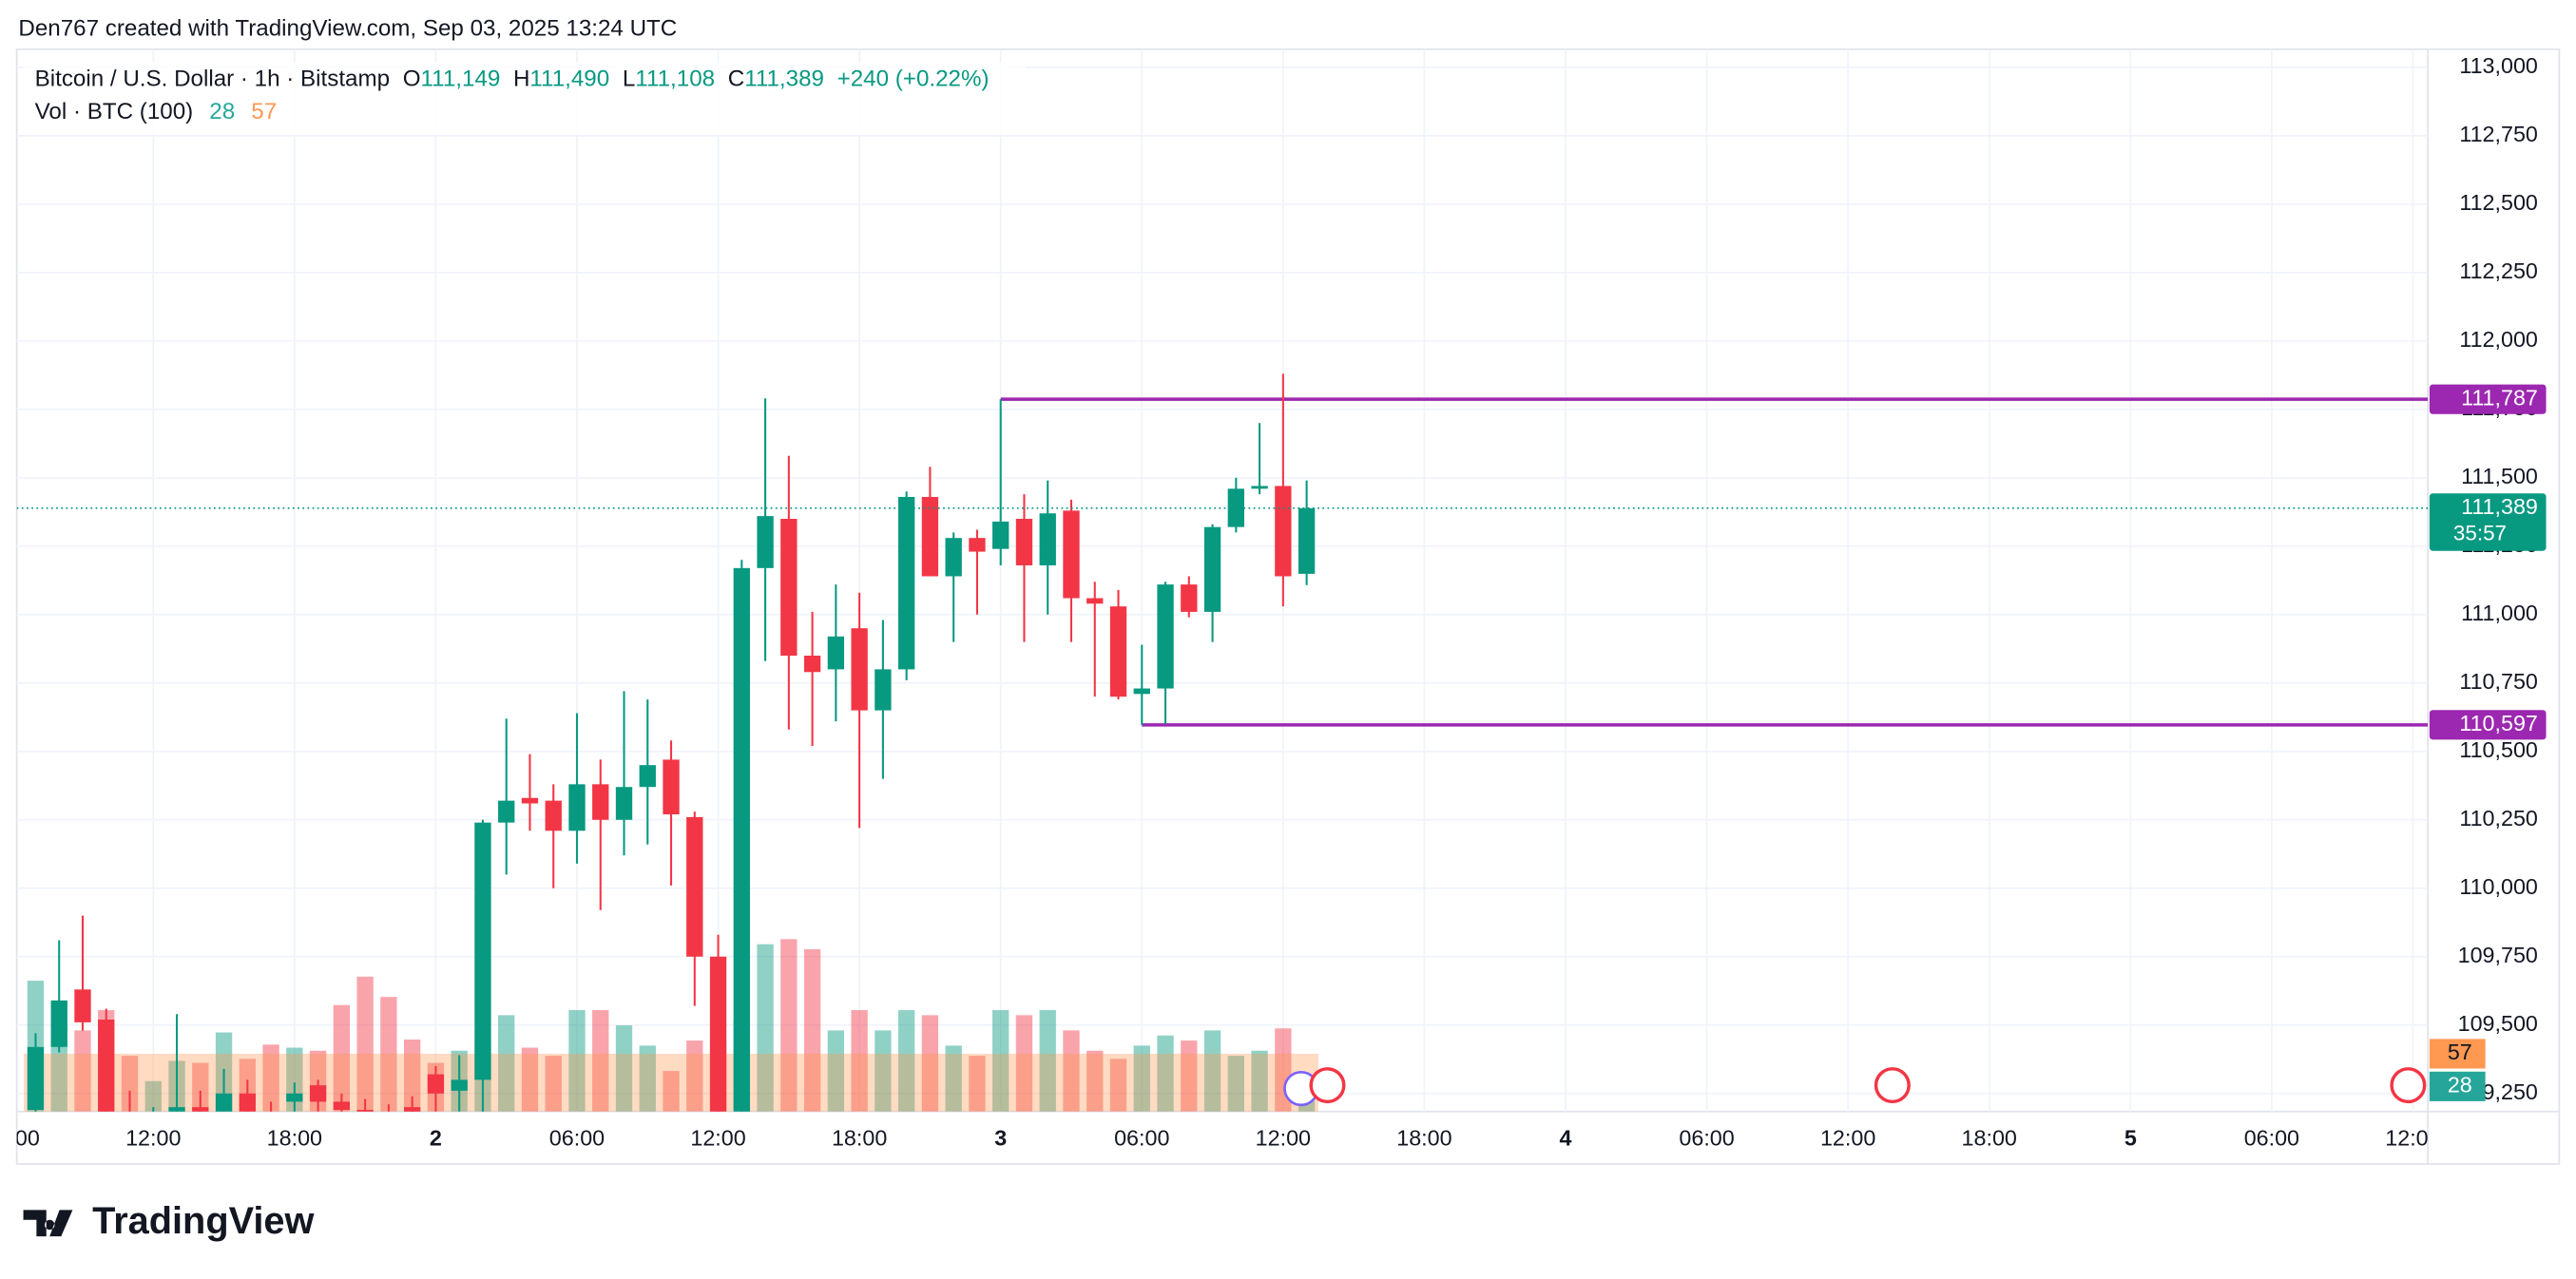  I want to click on last-price-tag, so click(2488, 522).